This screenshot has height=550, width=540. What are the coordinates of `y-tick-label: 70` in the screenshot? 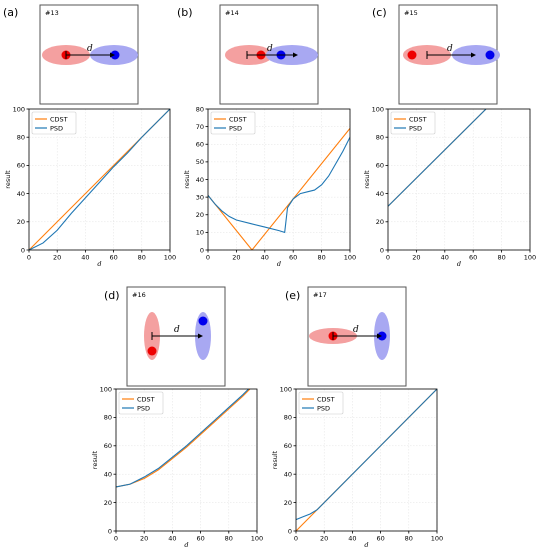 It's located at (200, 127).